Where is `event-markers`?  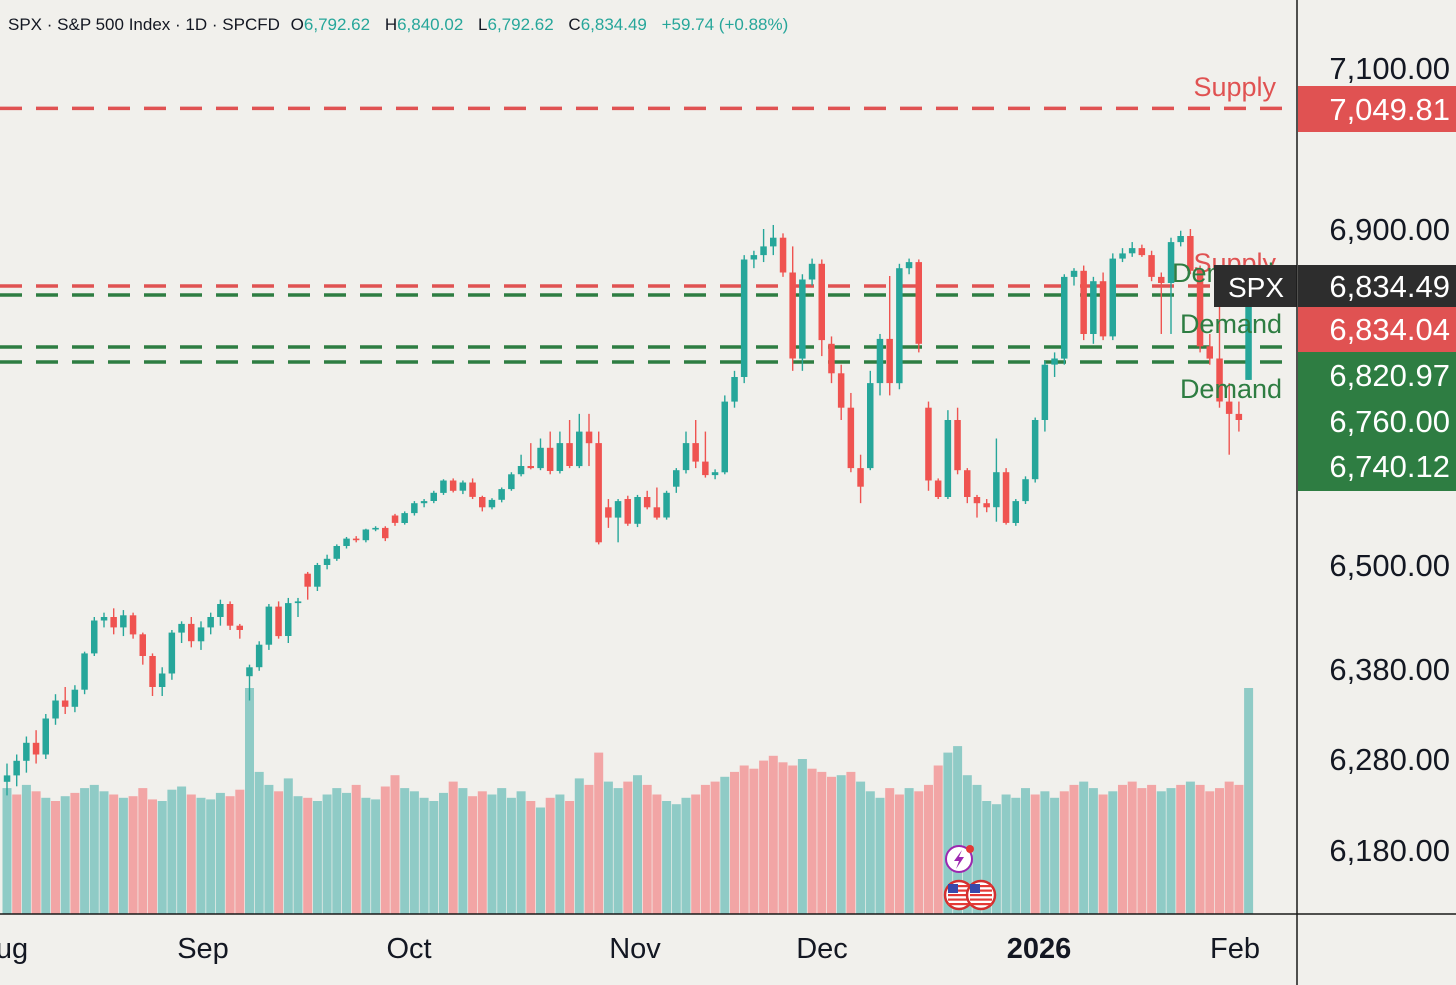
event-markers is located at coordinates (970, 878).